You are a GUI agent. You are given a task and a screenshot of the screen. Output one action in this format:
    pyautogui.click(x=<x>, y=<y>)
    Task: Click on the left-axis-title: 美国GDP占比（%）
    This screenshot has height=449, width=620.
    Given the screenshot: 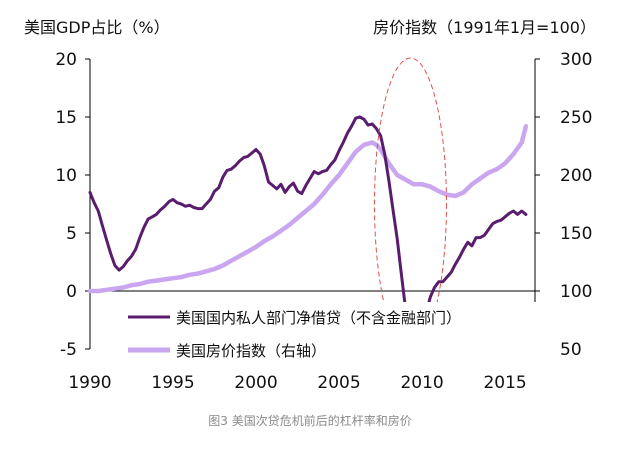 What is the action you would take?
    pyautogui.click(x=97, y=27)
    